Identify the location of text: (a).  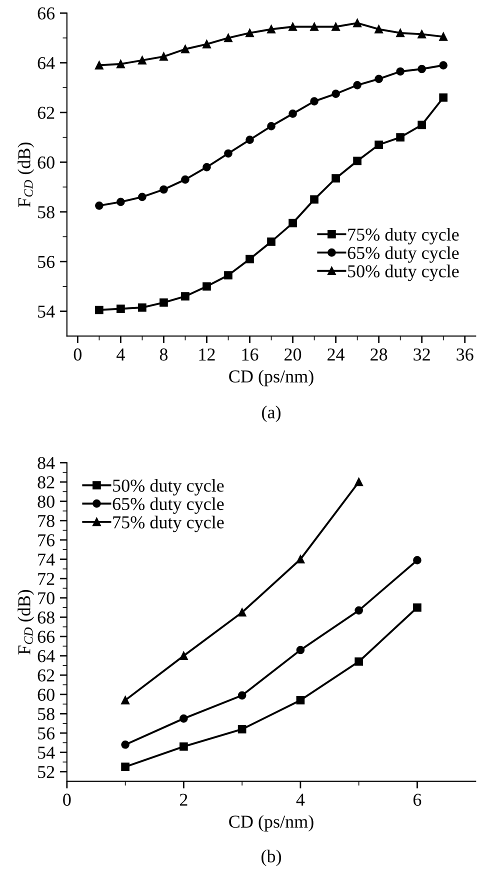
(271, 414).